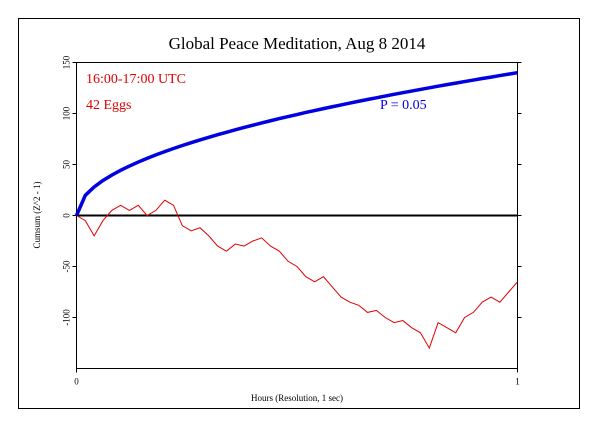 The image size is (596, 432). What do you see at coordinates (297, 43) in the screenshot?
I see `chart-title: Global Peace Meditation, Aug 8 2014` at bounding box center [297, 43].